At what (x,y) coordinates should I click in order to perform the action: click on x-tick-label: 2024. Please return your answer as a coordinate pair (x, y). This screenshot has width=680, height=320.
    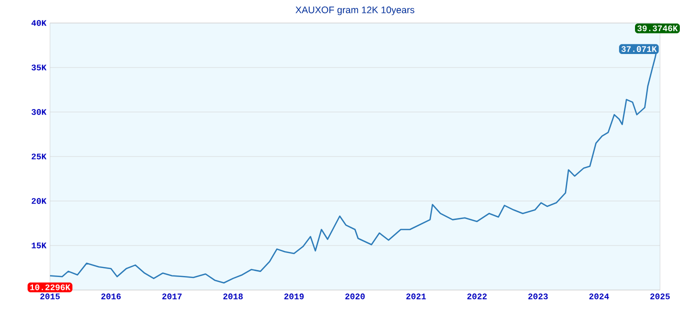
    Looking at the image, I should click on (599, 297).